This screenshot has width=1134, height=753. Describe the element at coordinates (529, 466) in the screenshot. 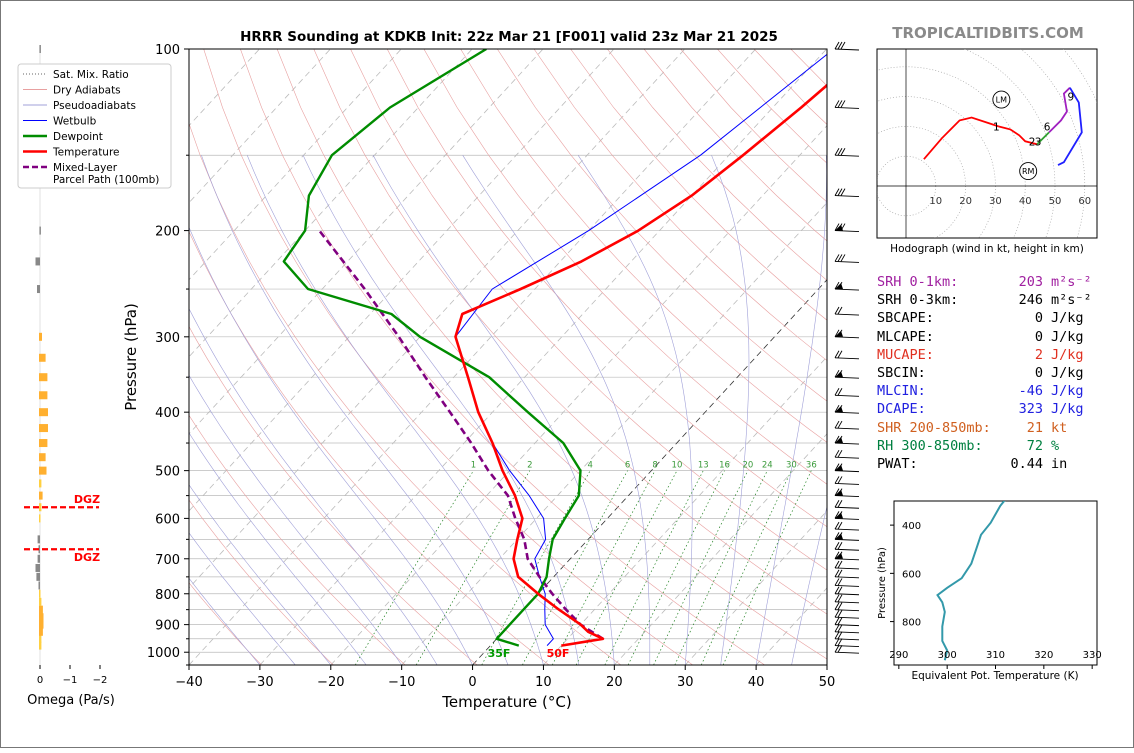

I see `mixing-ratio-label: 2` at that location.